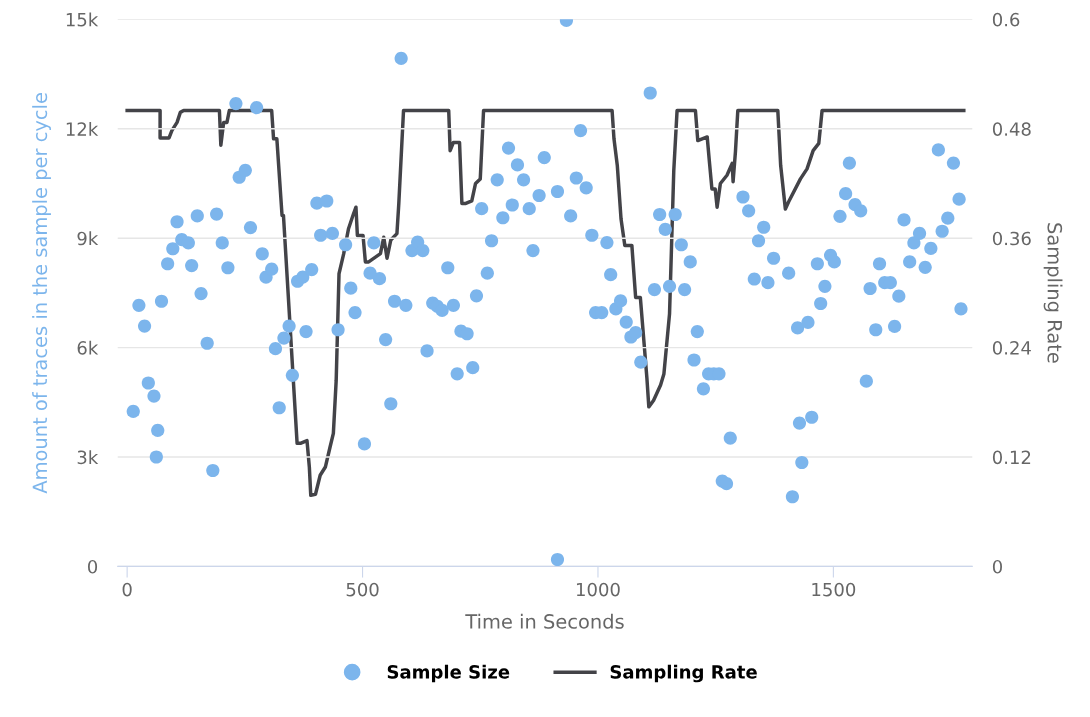 The height and width of the screenshot is (717, 1090). I want to click on y2-axis-title: Sampling Rate, so click(1053, 293).